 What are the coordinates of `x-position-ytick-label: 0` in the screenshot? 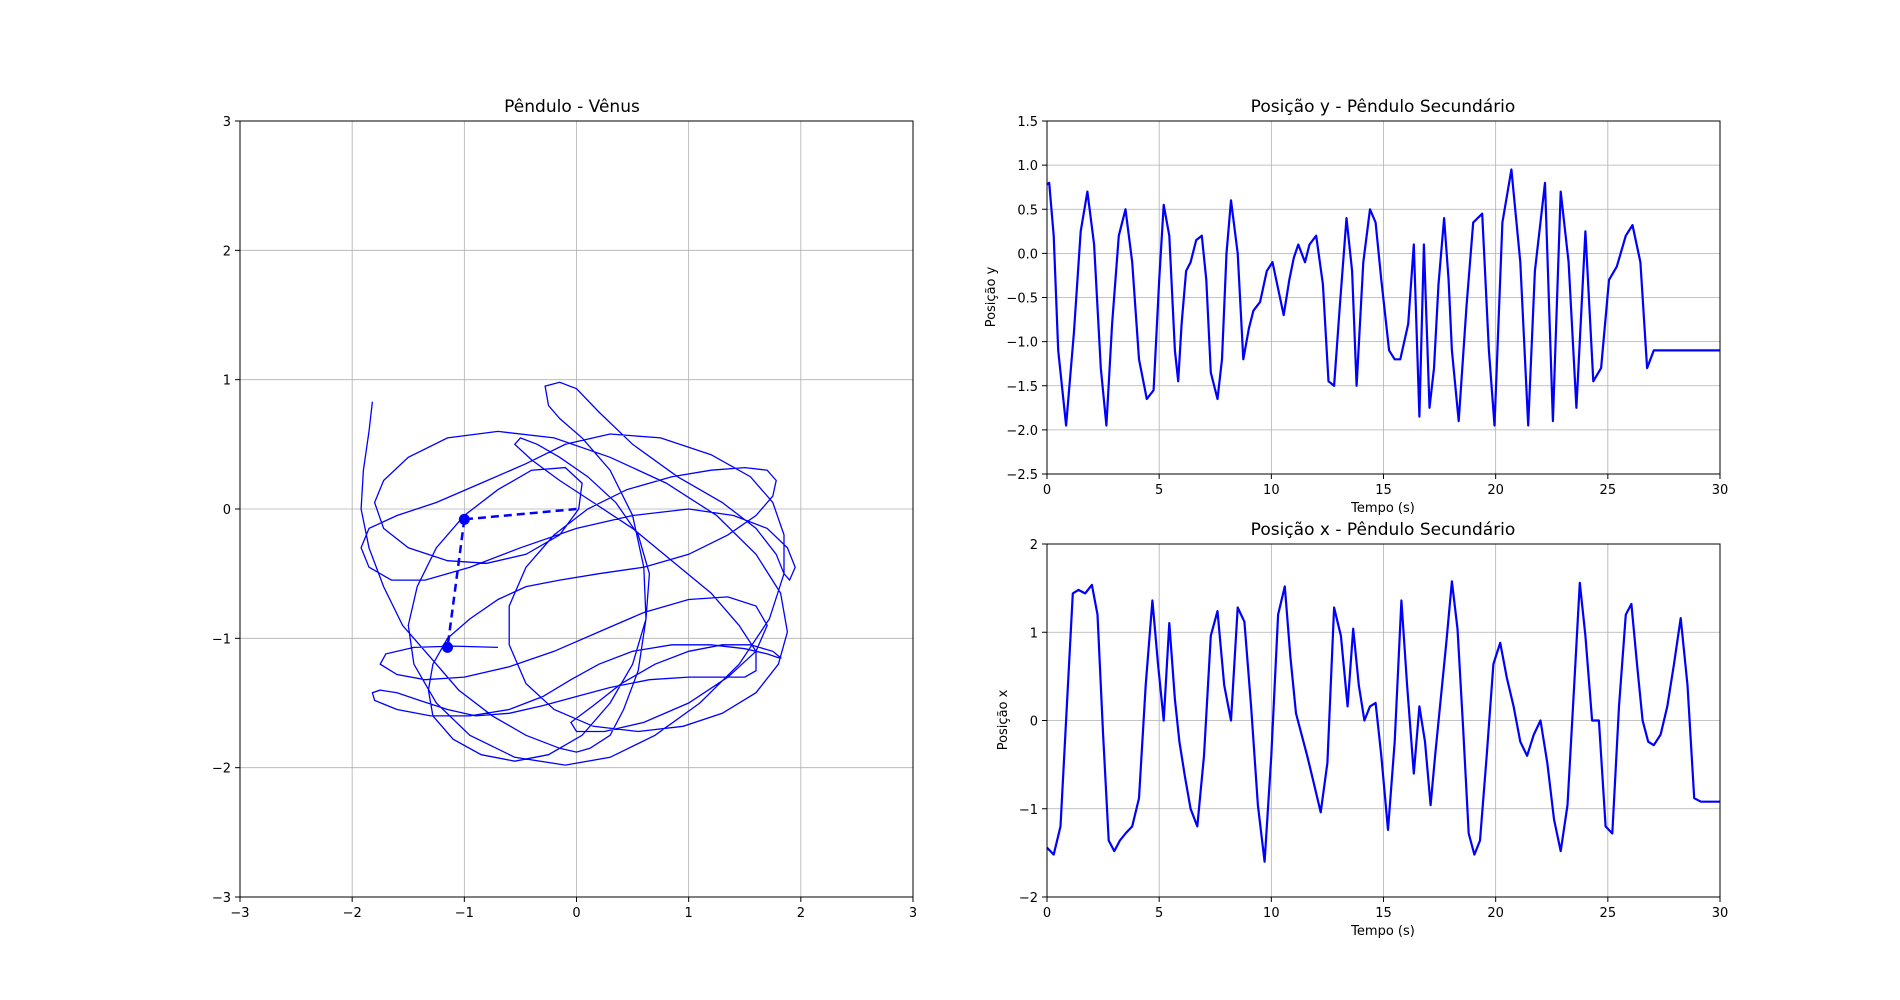 It's located at (1034, 722).